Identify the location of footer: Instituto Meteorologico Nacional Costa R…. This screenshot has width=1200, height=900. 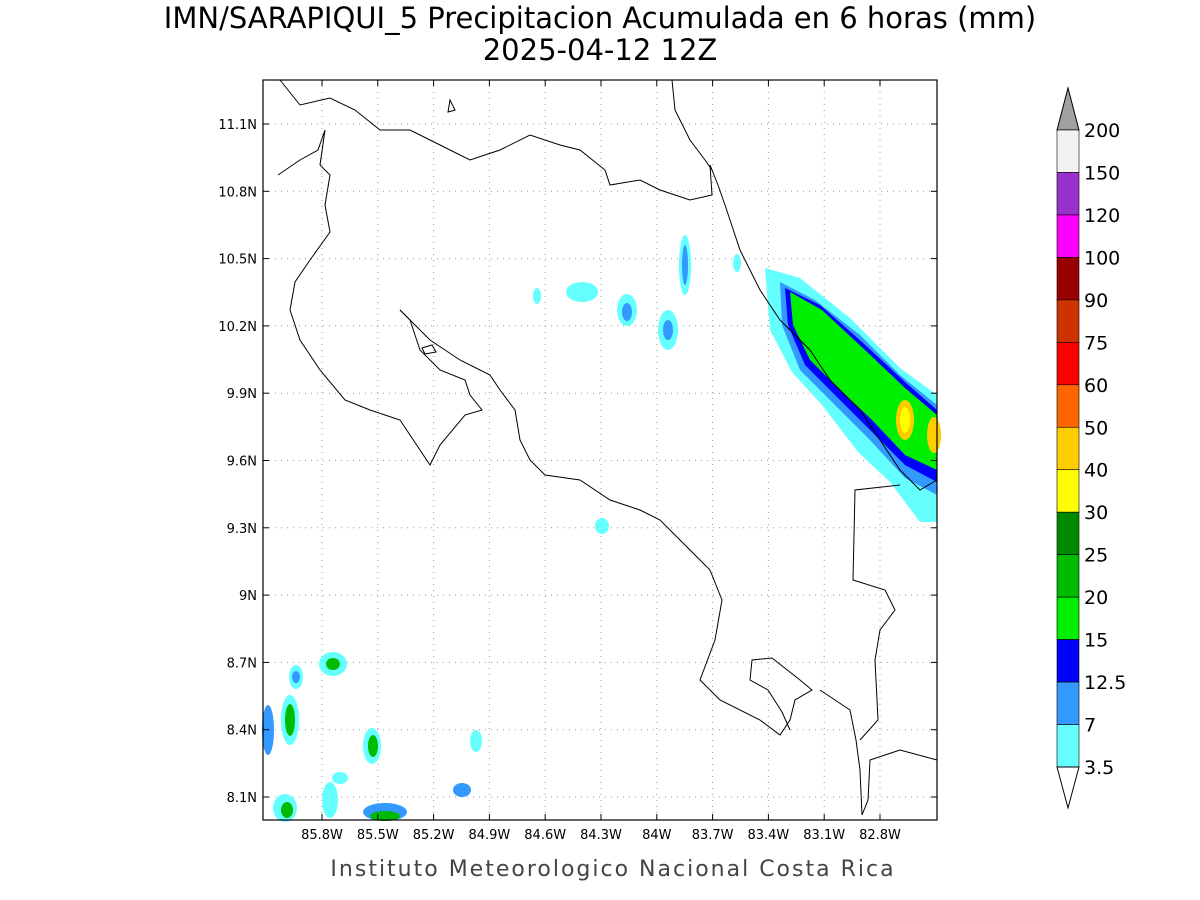
(612, 869).